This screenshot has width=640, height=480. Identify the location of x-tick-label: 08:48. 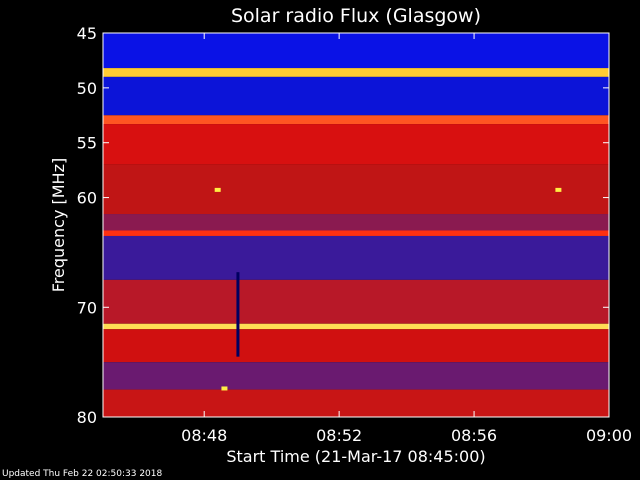
(204, 435).